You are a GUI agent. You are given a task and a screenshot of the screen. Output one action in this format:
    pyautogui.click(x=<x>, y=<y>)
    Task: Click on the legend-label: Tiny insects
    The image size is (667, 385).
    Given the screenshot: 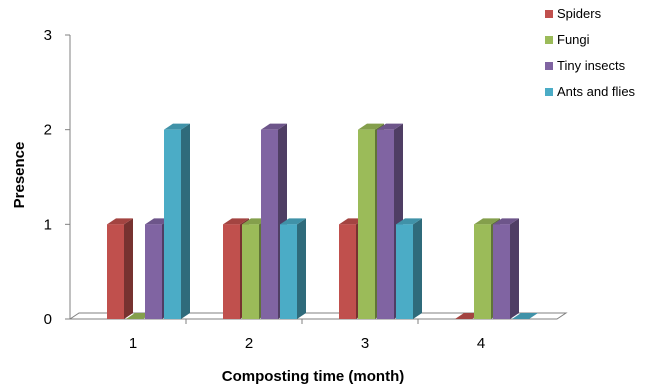 What is the action you would take?
    pyautogui.click(x=591, y=65)
    